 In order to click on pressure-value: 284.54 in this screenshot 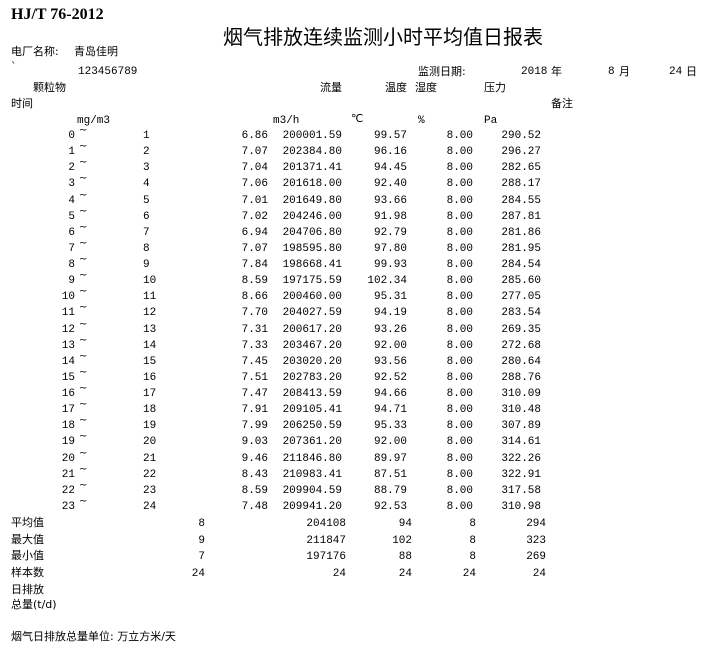, I will do `click(521, 265)`.